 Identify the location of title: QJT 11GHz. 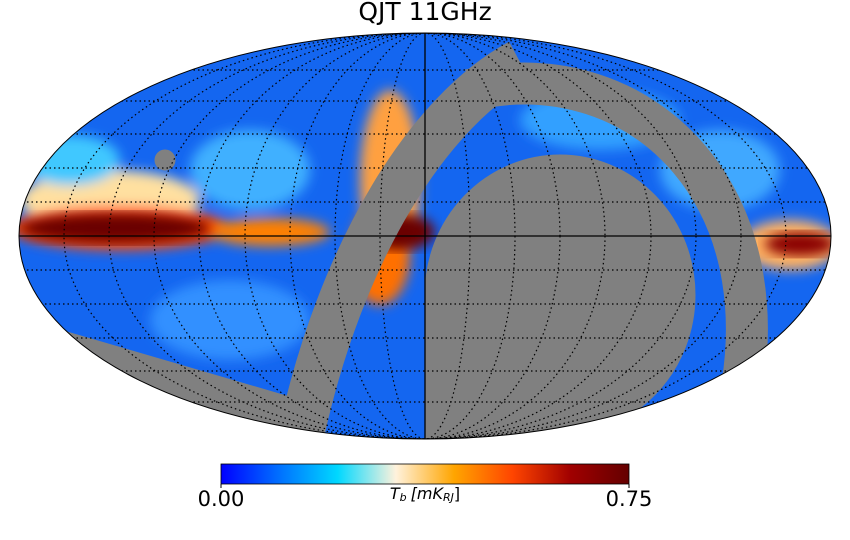
(424, 13).